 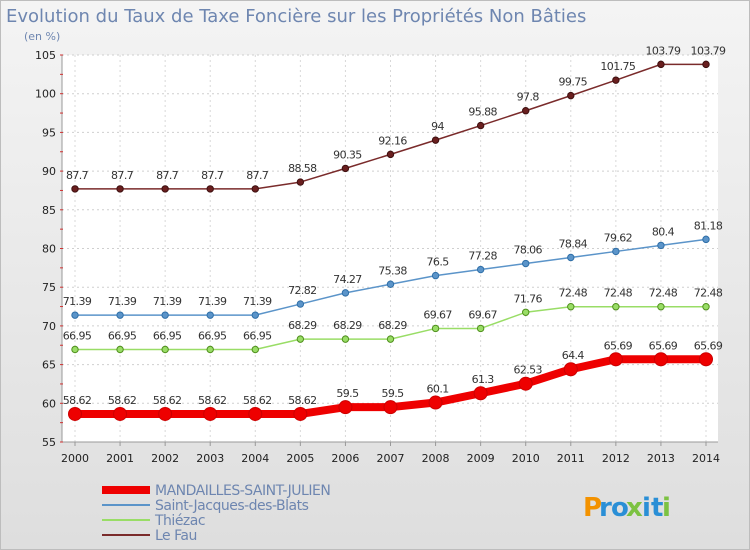 I want to click on data-label: 79.62, so click(x=618, y=237).